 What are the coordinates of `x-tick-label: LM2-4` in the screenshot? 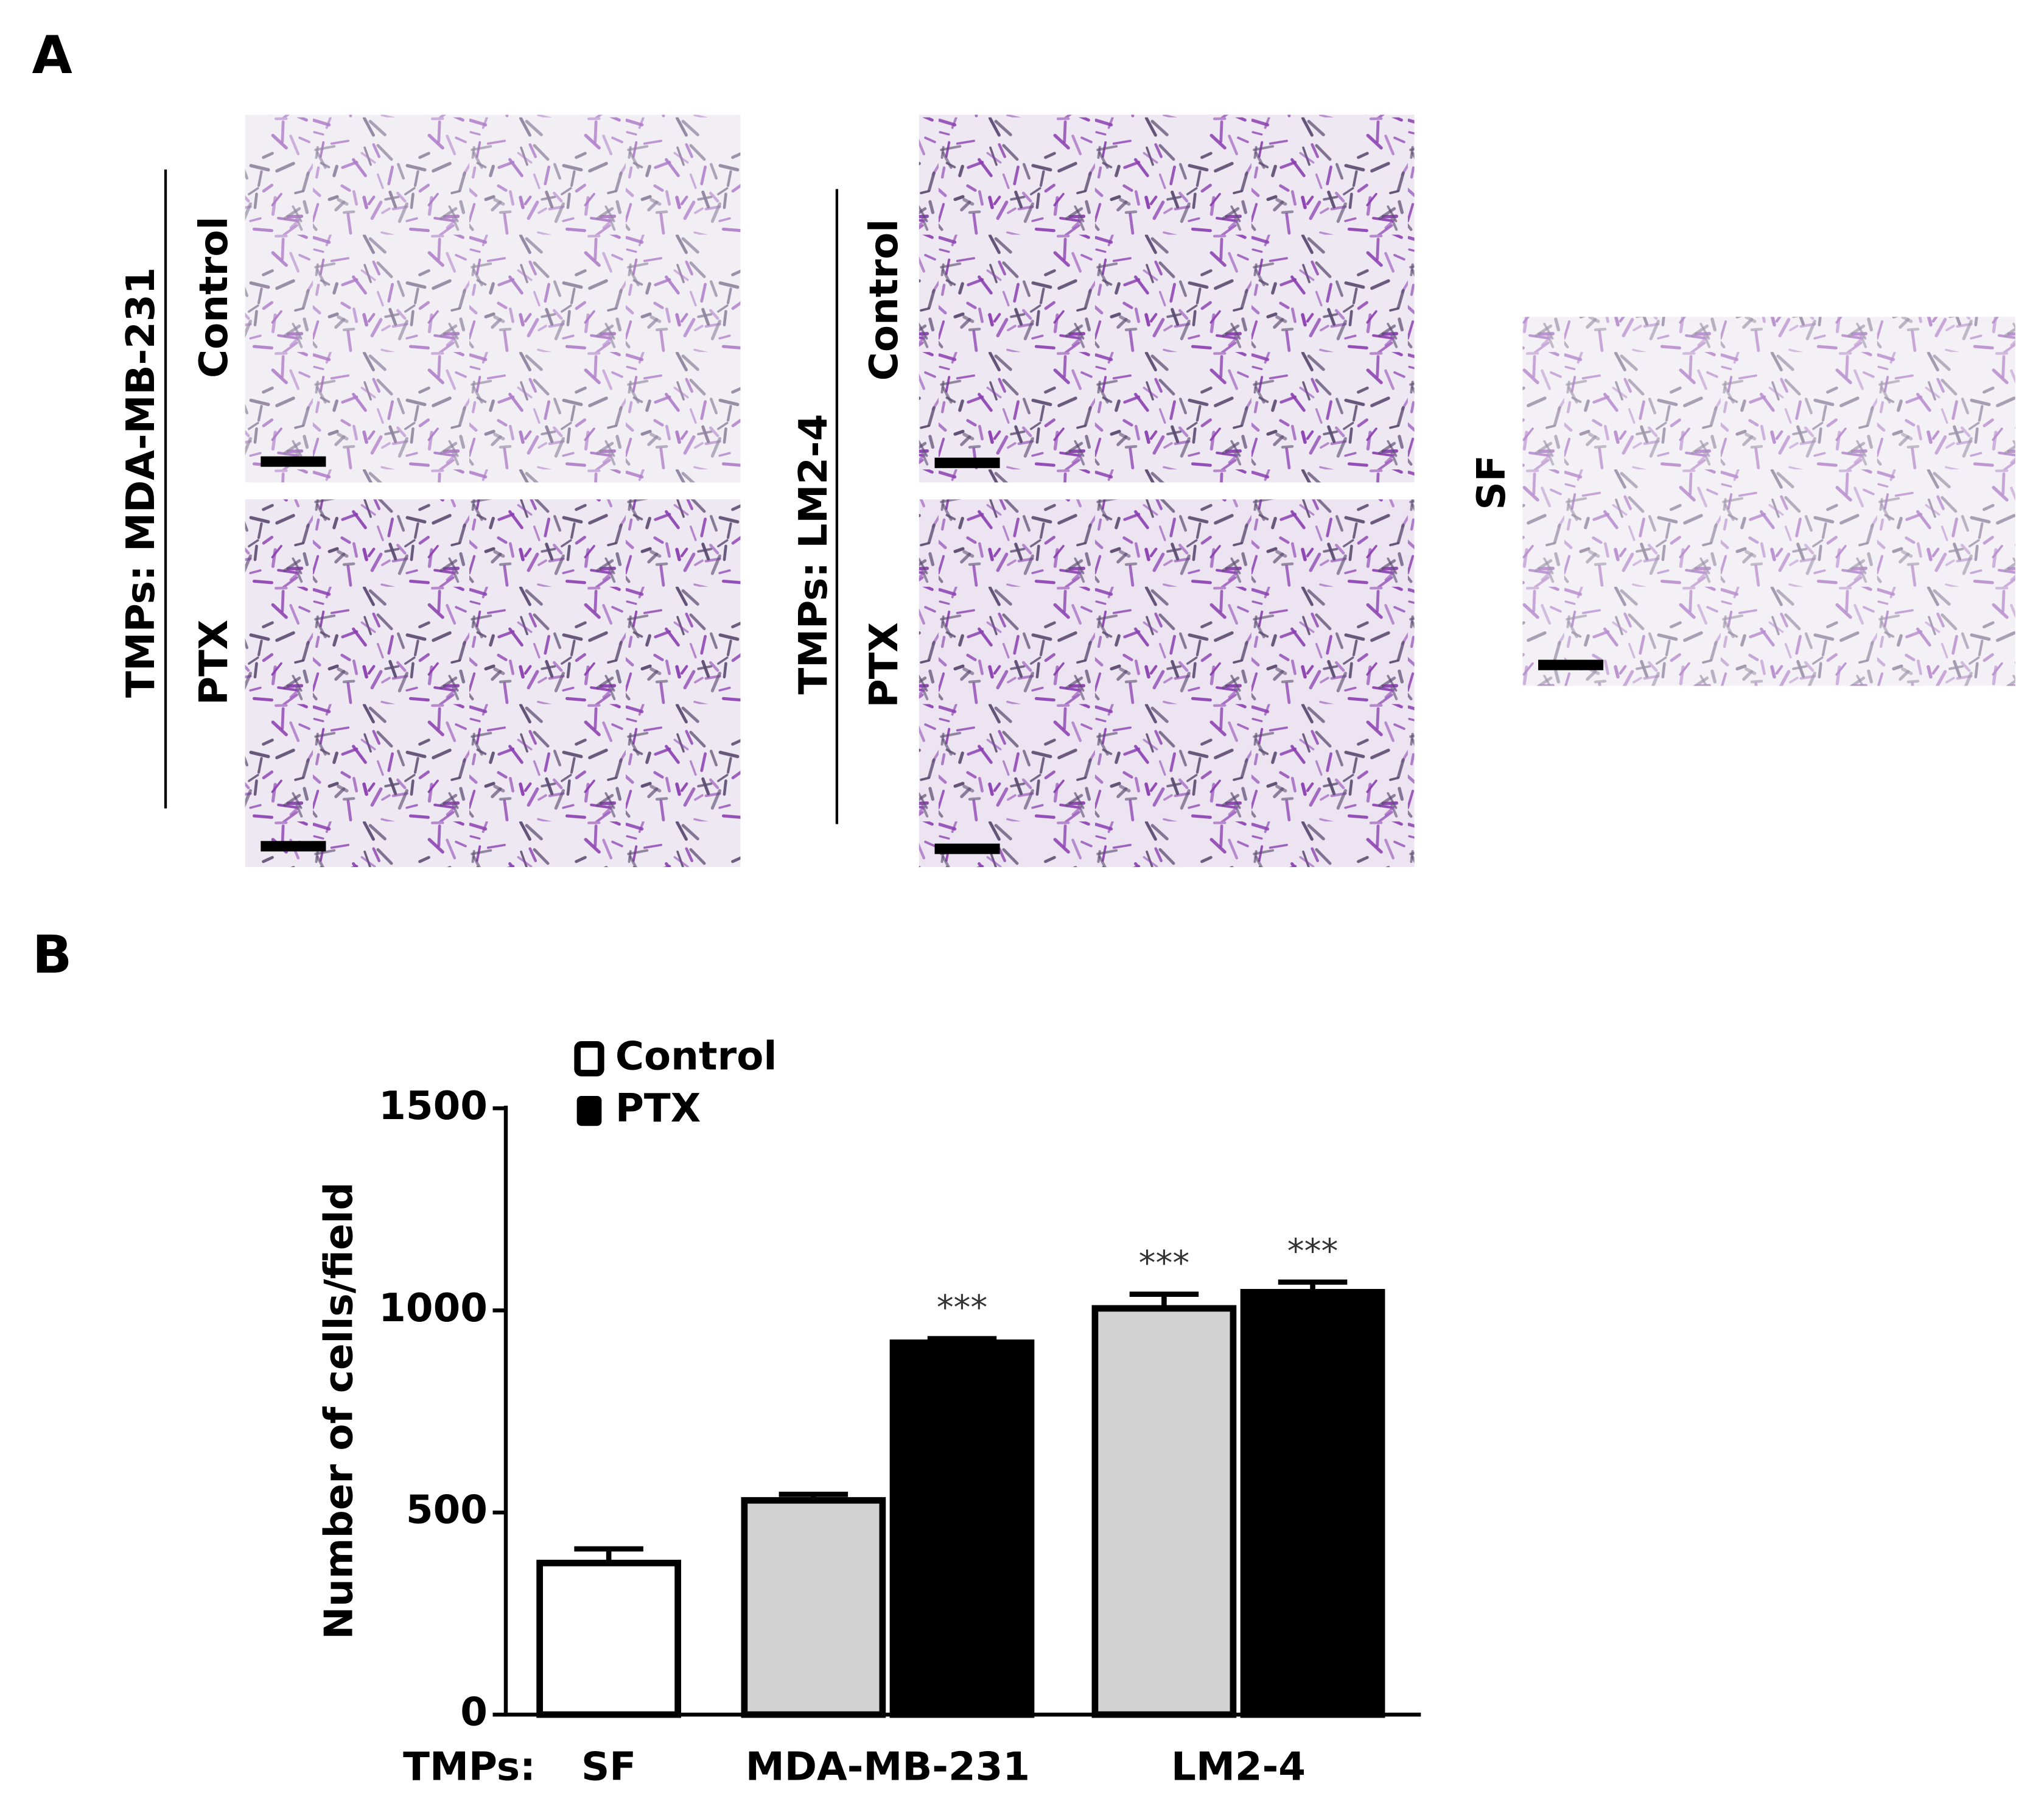 It's located at (1238, 1767).